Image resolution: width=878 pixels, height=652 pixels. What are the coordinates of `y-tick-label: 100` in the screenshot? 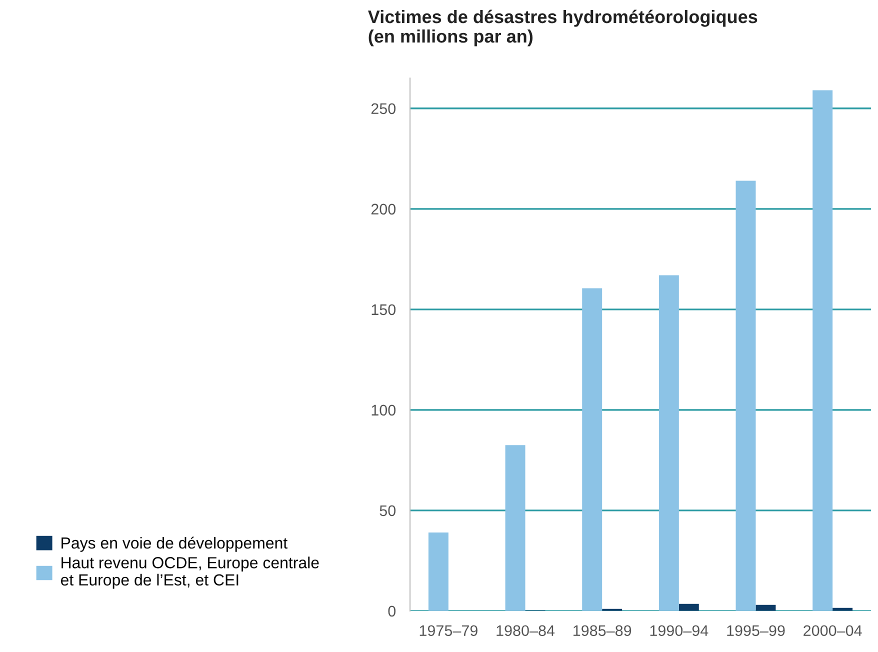 It's located at (384, 410).